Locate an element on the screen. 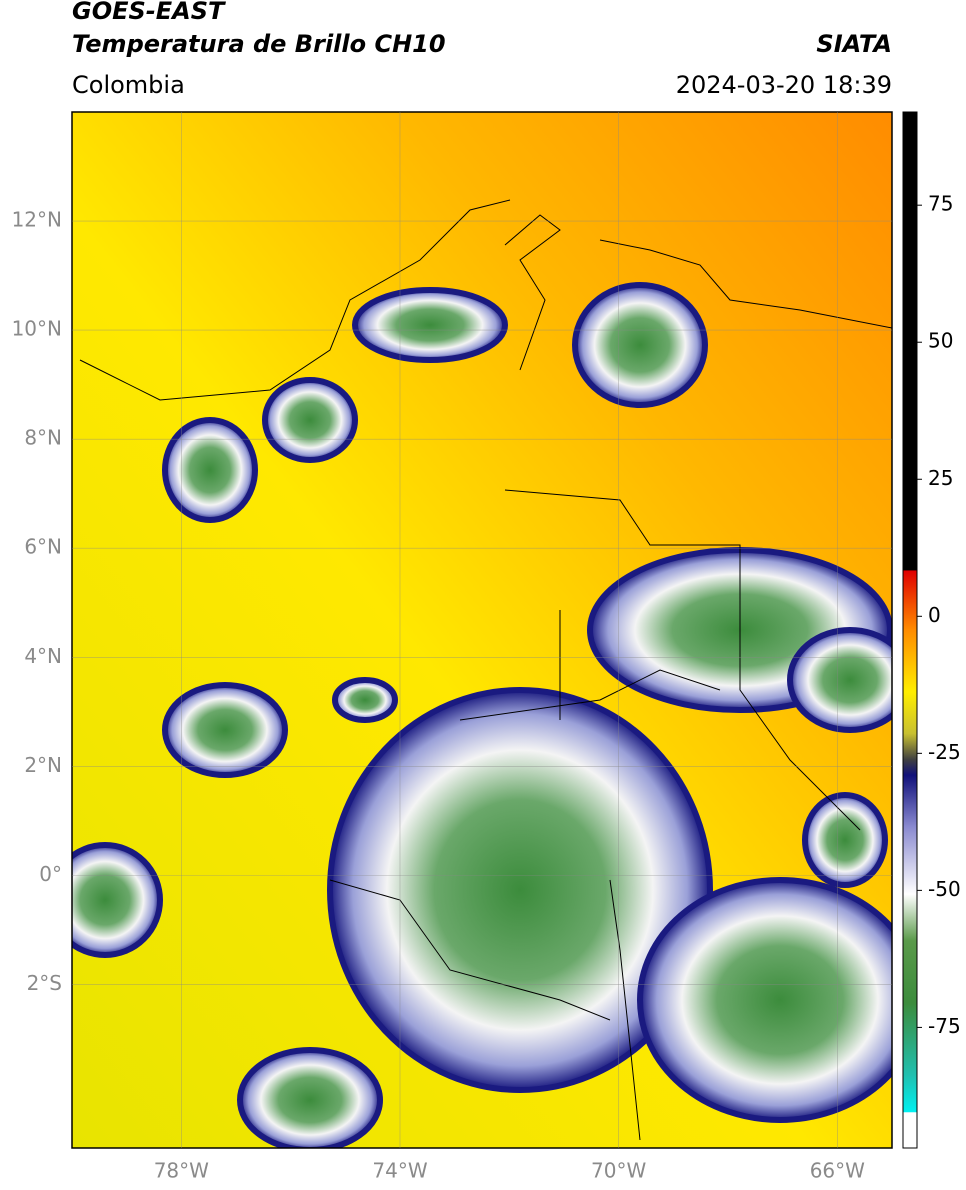 Image resolution: width=966 pixels, height=1190 pixels. colorbar-tick-label: 75 is located at coordinates (940, 204).